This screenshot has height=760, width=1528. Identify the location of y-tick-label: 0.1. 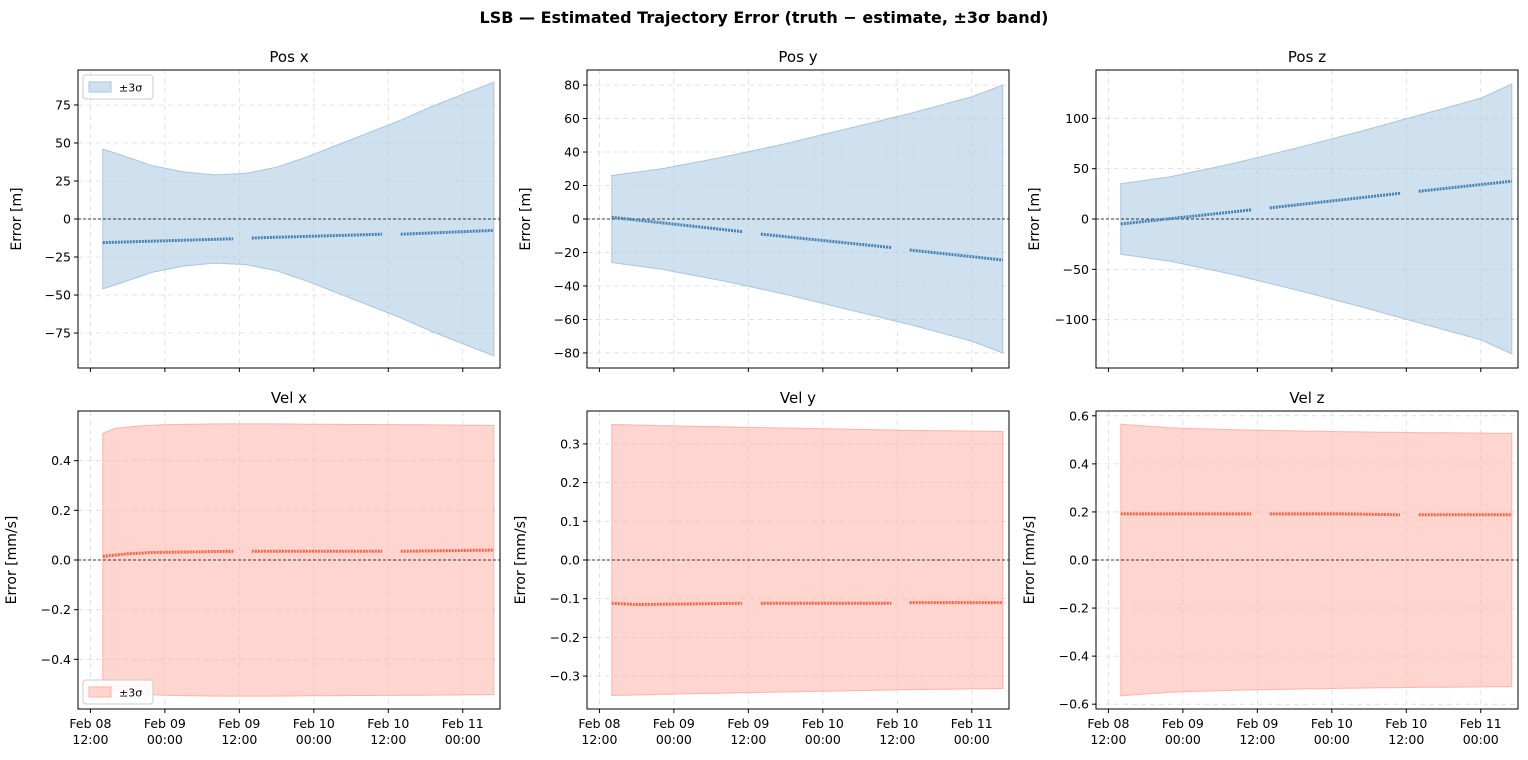
(570, 521).